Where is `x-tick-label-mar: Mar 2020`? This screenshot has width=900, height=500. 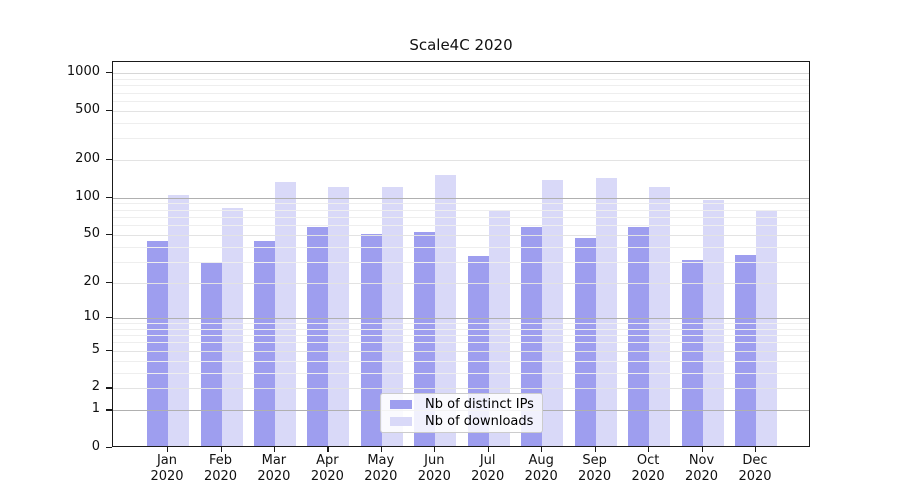
x-tick-label-mar: Mar 2020 is located at coordinates (274, 468).